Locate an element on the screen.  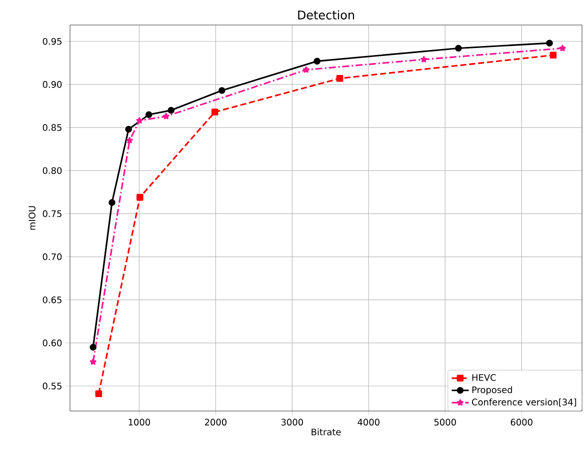
x-tick-label: 1000 is located at coordinates (139, 422).